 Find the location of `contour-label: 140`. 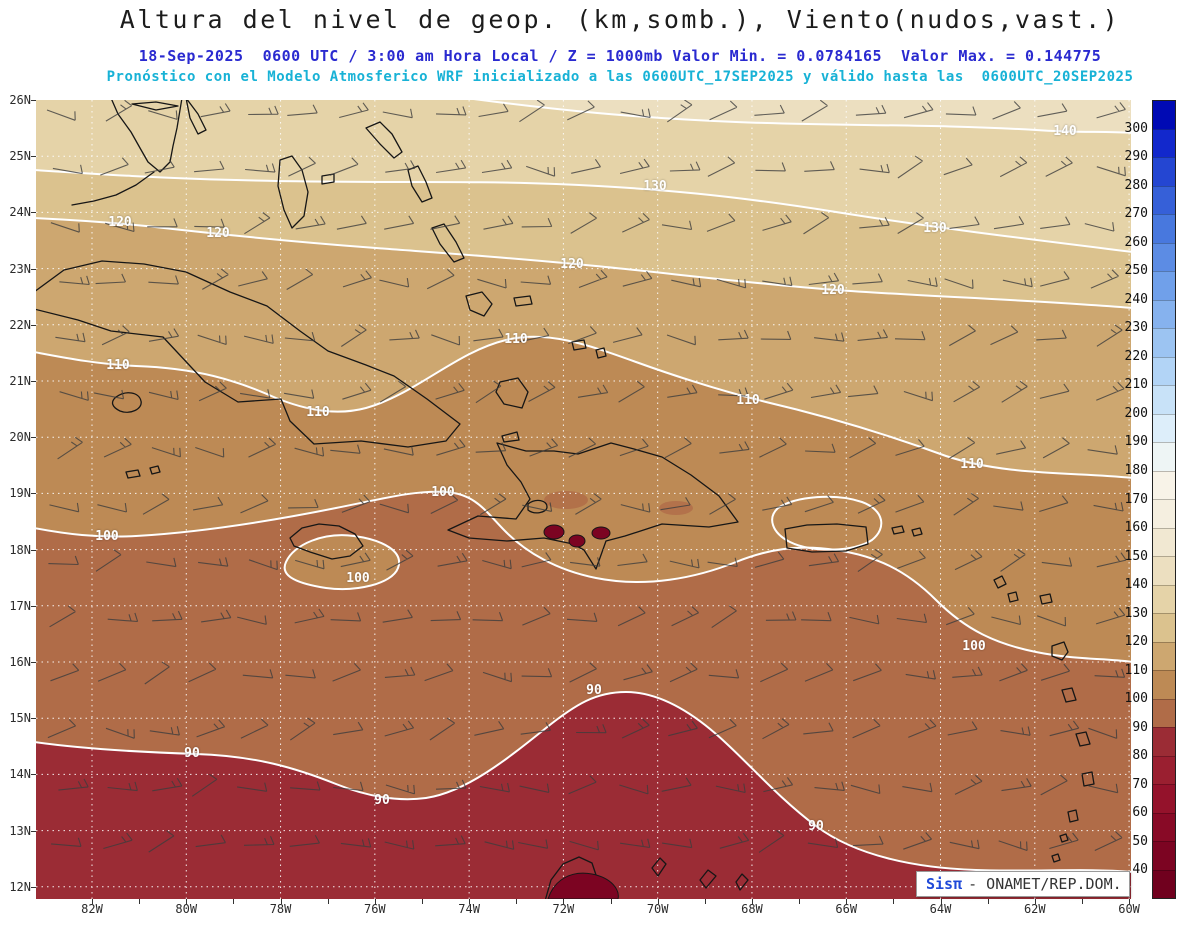

contour-label: 140 is located at coordinates (1065, 131).